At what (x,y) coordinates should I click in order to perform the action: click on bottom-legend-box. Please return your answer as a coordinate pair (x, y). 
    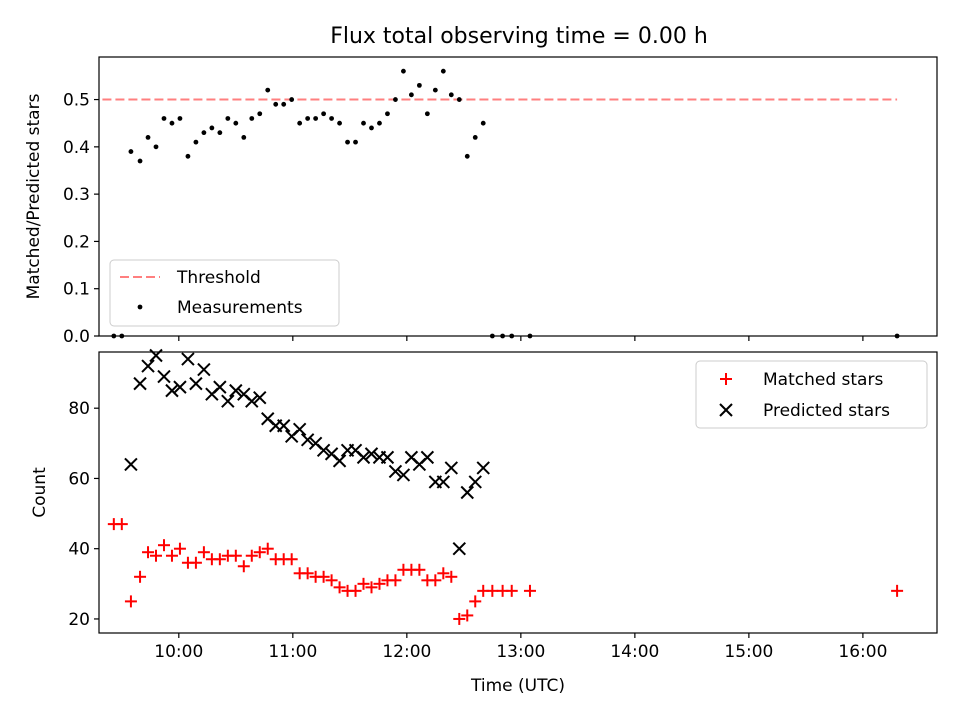
    Looking at the image, I should click on (811, 394).